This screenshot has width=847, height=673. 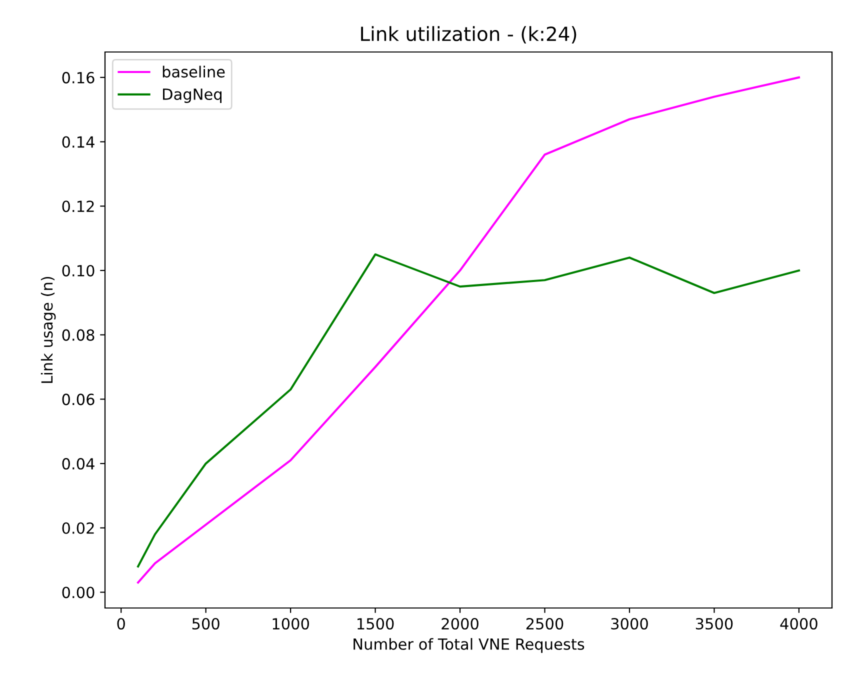 I want to click on y-axis-title: Link usage (n), so click(x=48, y=329).